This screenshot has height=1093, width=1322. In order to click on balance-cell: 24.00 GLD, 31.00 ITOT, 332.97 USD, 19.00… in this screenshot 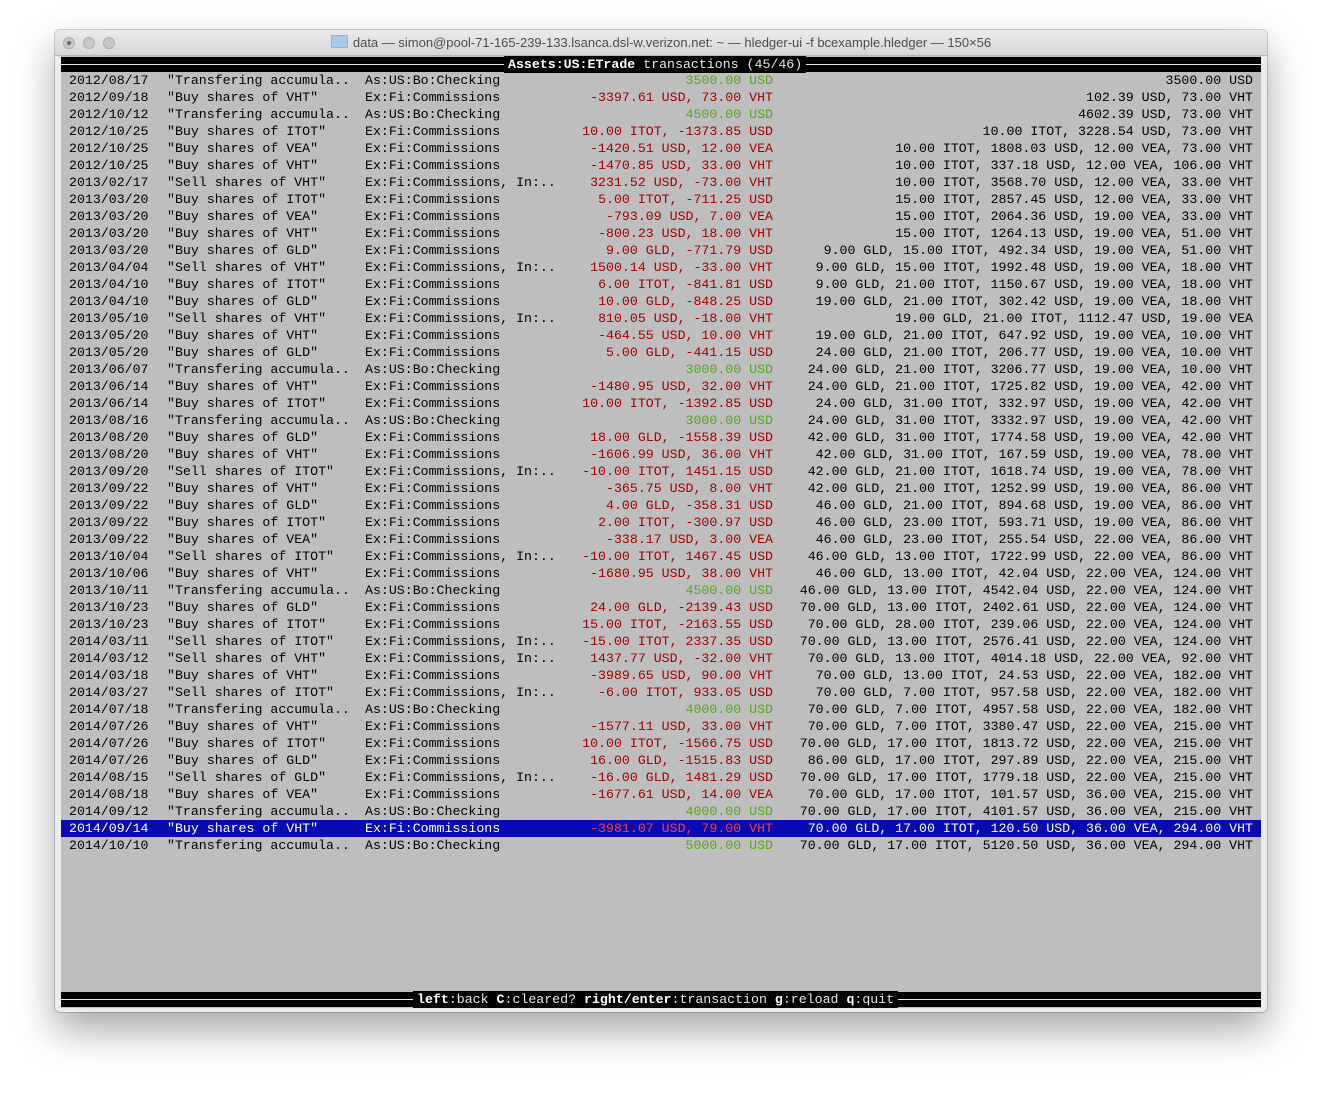, I will do `click(1034, 403)`.